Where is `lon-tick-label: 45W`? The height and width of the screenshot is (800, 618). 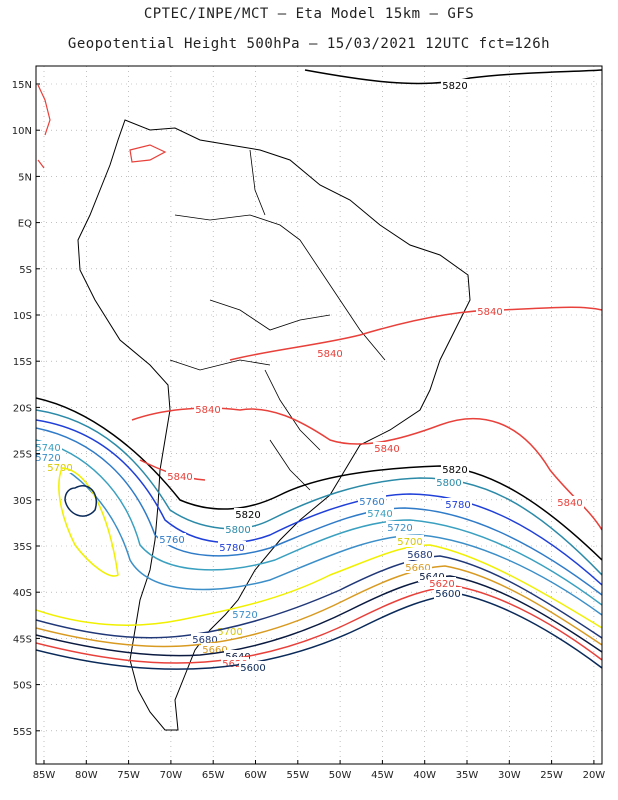
lon-tick-label: 45W is located at coordinates (382, 775).